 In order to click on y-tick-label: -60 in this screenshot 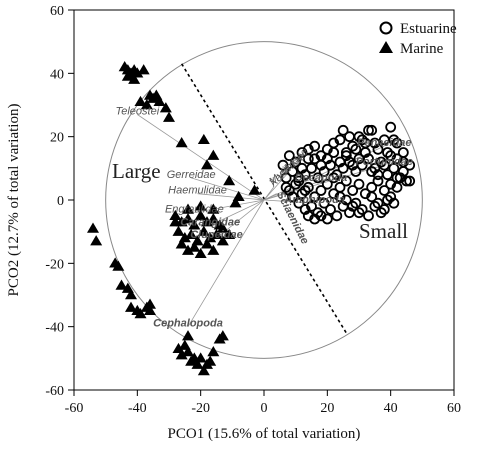, I will do `click(54, 391)`.